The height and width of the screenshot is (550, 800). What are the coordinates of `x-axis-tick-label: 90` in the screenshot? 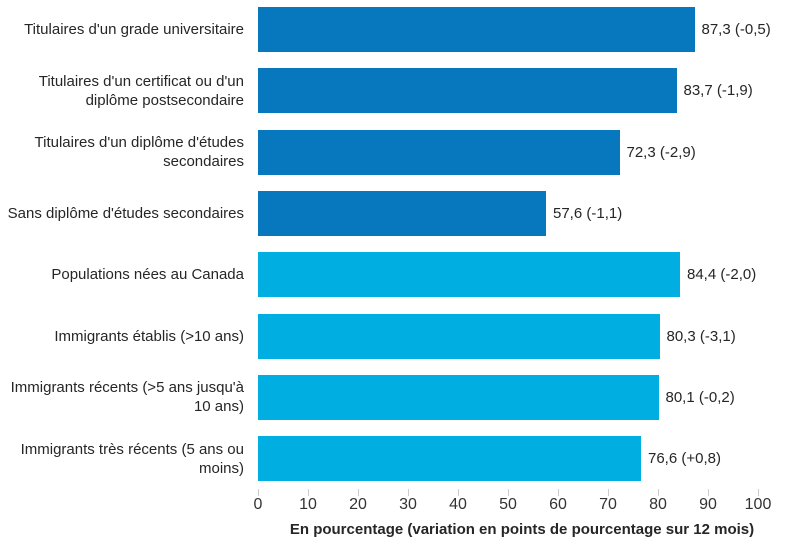 It's located at (708, 504).